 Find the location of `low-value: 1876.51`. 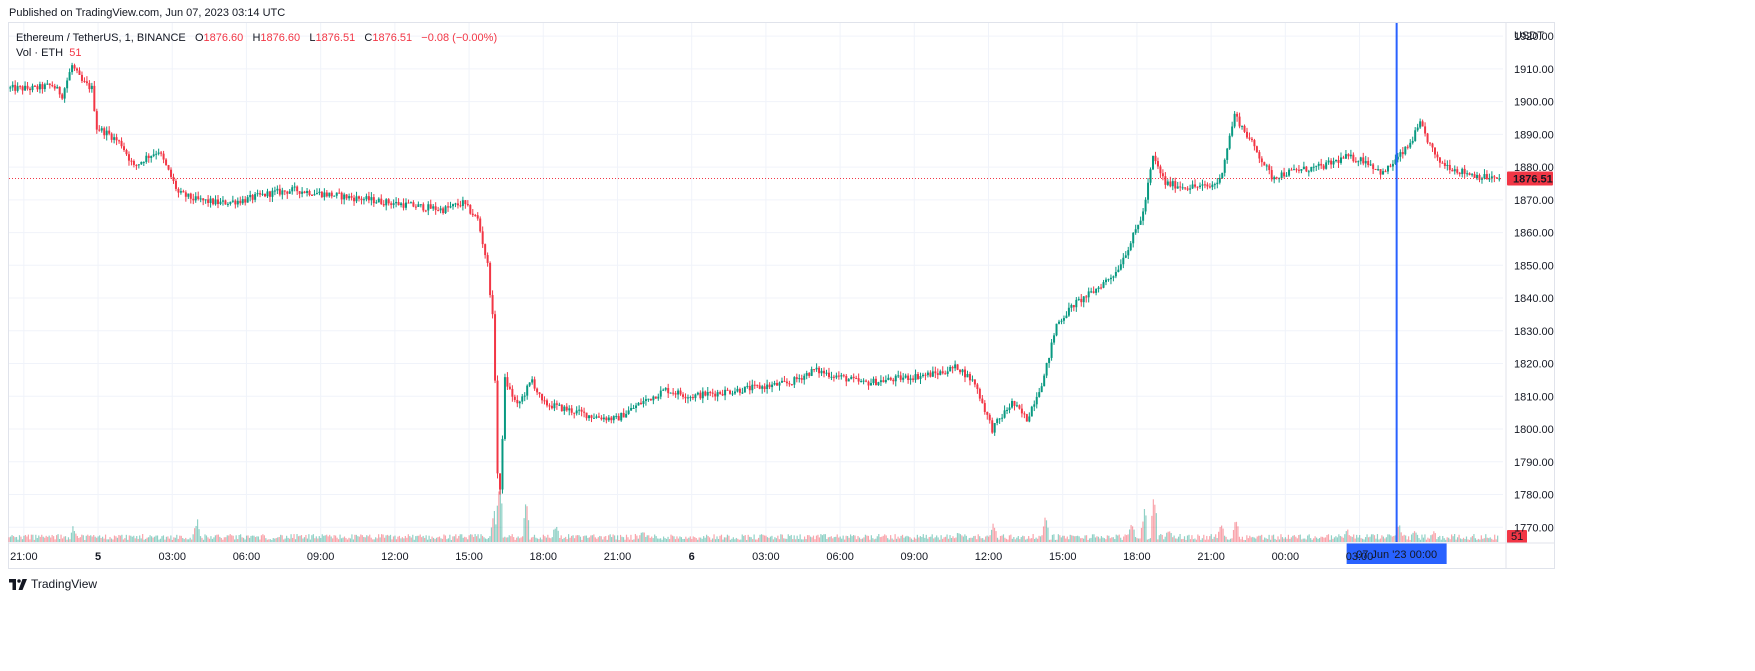

low-value: 1876.51 is located at coordinates (335, 38).